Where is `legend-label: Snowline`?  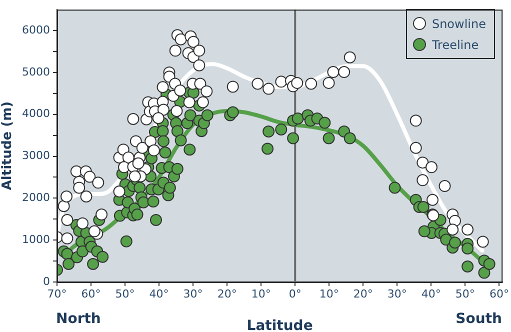
legend-label: Snowline is located at coordinates (459, 23).